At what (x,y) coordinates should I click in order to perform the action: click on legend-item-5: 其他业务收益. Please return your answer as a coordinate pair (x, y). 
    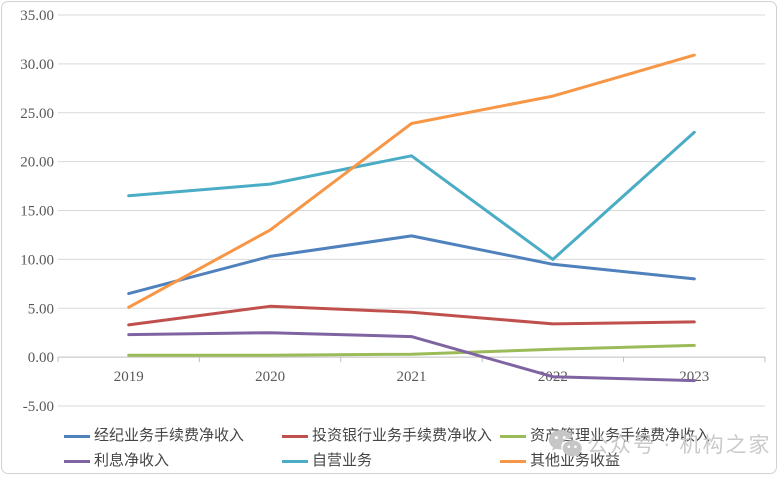
    Looking at the image, I should click on (609, 461).